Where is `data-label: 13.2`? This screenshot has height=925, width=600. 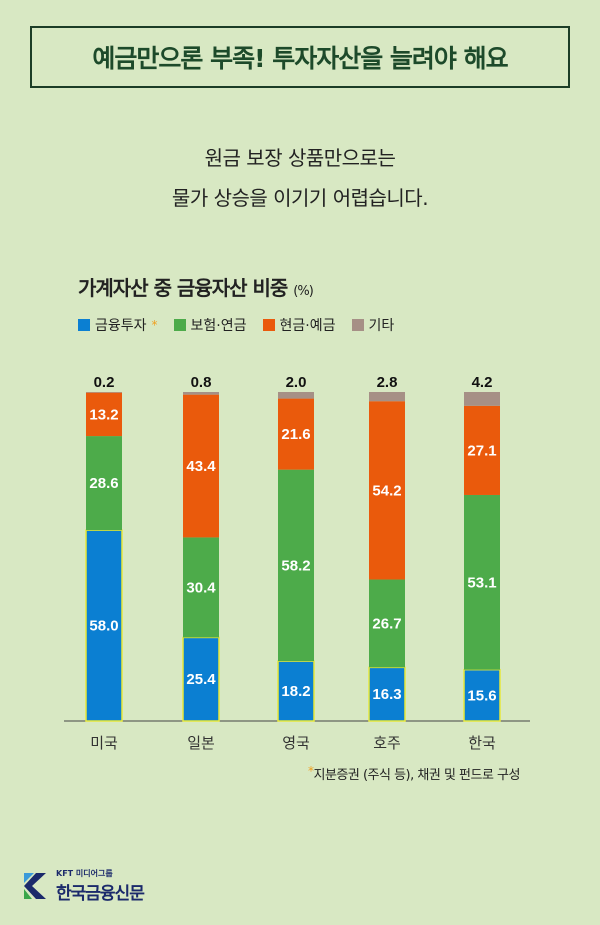
data-label: 13.2 is located at coordinates (103, 414).